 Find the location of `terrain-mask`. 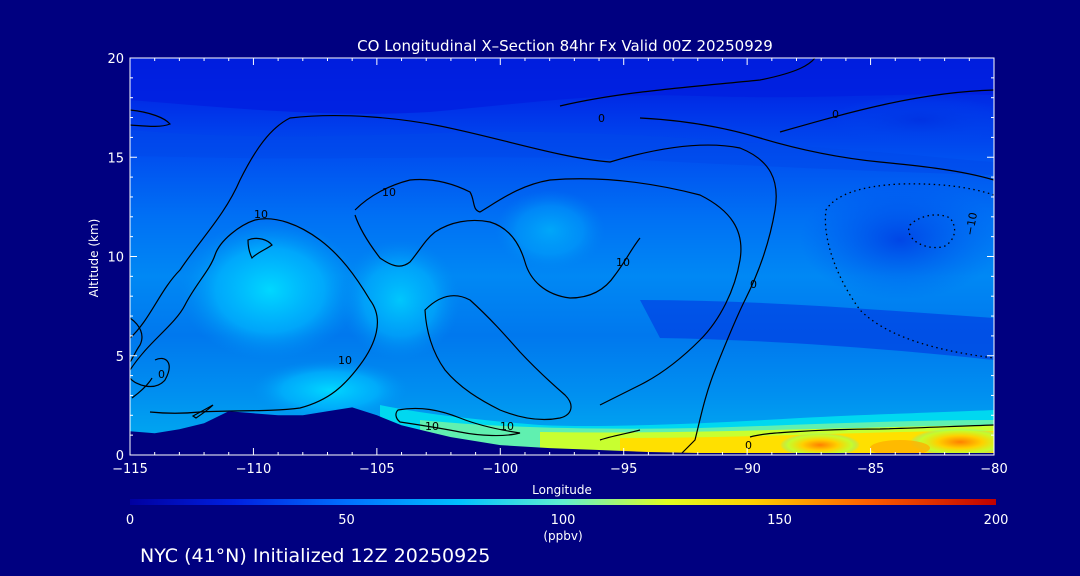

terrain-mask is located at coordinates (562, 431).